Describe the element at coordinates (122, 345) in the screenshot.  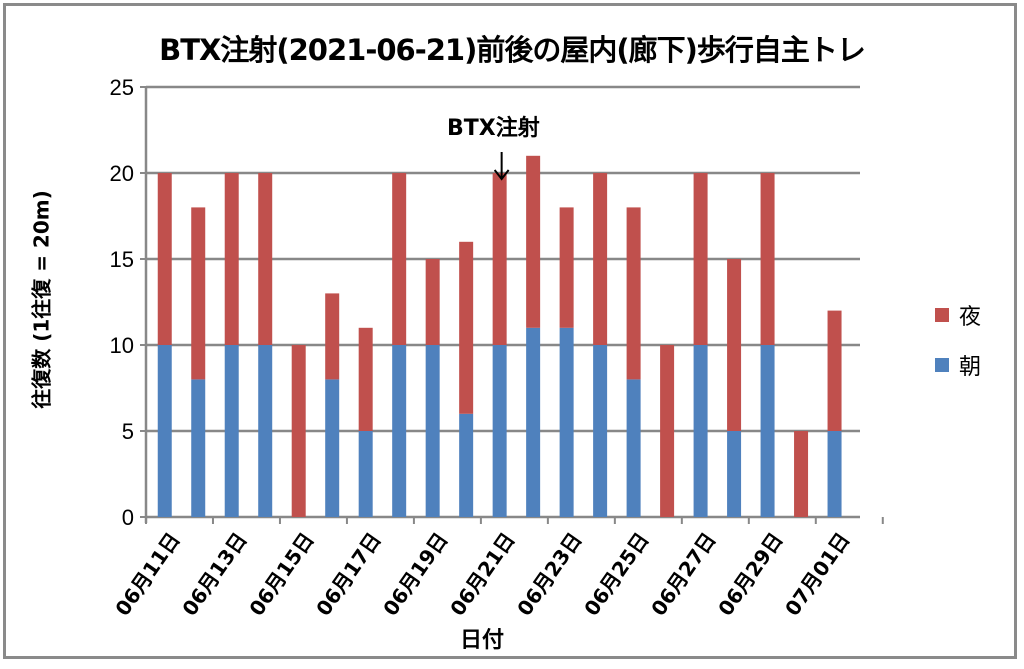
I see `svg-text: 10` at that location.